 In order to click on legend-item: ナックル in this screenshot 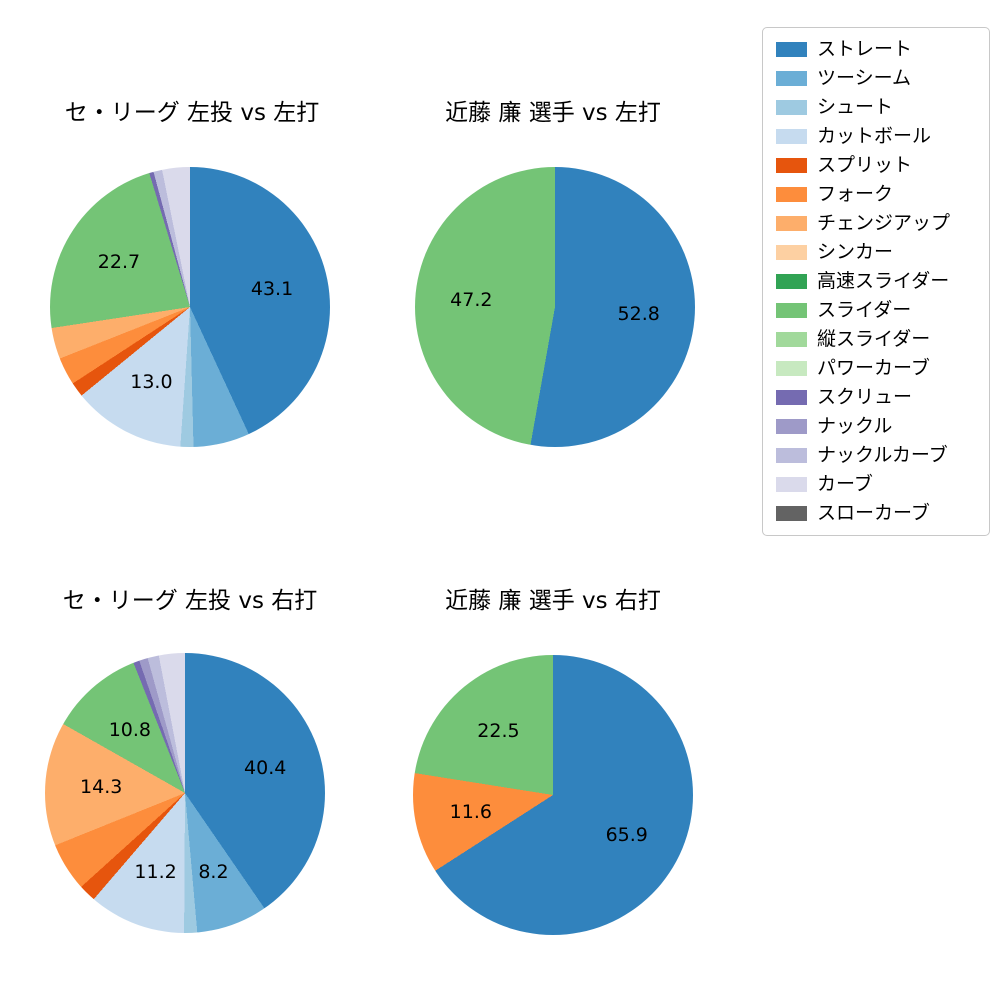, I will do `click(876, 426)`.